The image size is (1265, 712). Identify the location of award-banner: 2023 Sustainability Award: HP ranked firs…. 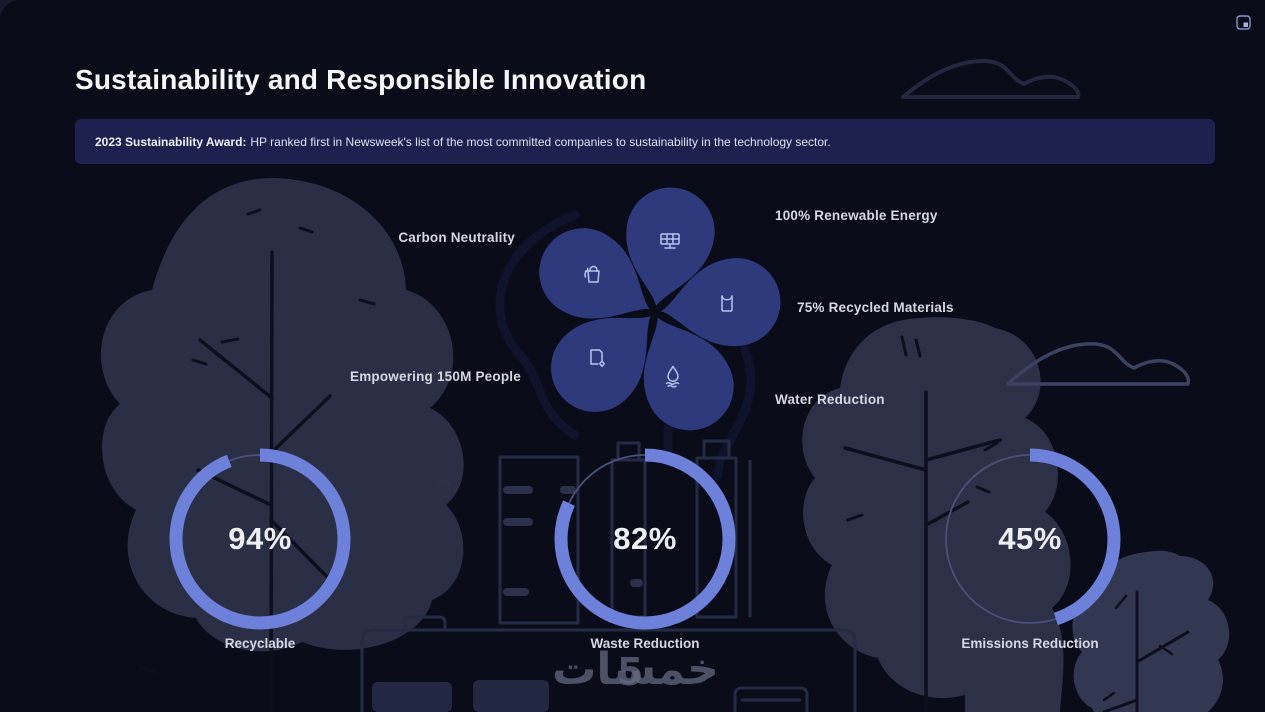
(645, 141).